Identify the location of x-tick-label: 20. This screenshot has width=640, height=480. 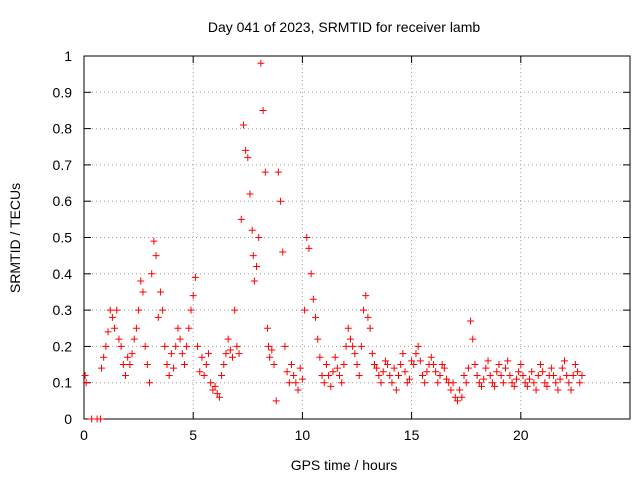
(521, 435).